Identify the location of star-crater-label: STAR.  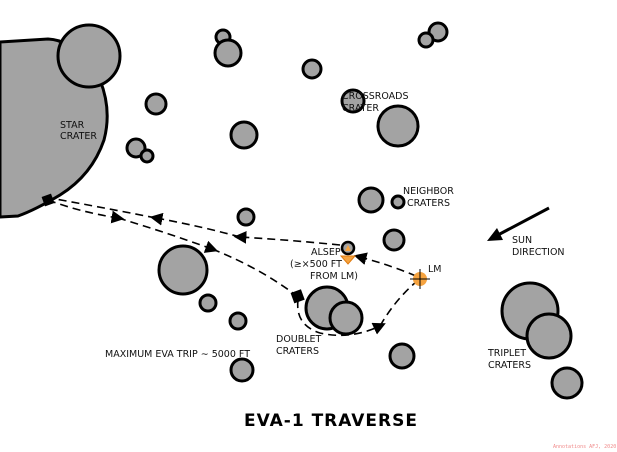
(72, 125).